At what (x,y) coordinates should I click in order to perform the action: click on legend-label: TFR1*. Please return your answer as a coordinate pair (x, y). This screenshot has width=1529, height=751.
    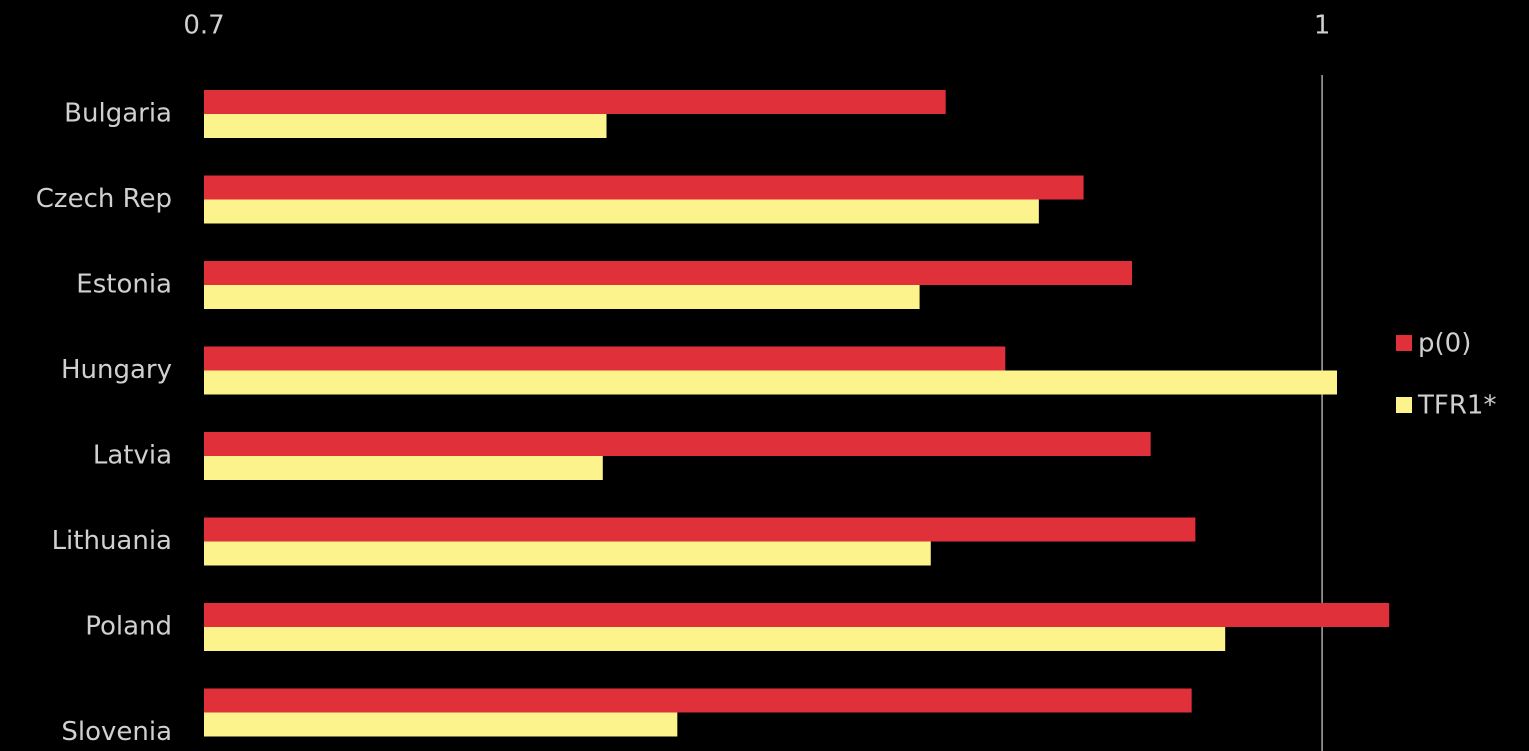
    Looking at the image, I should click on (1456, 406).